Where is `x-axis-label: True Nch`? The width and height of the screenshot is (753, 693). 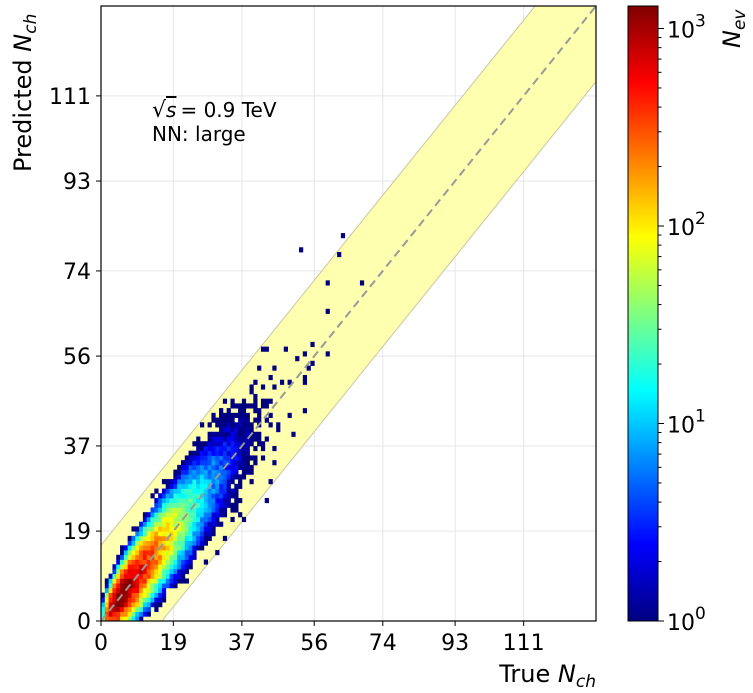
x-axis-label: True Nch is located at coordinates (547, 676).